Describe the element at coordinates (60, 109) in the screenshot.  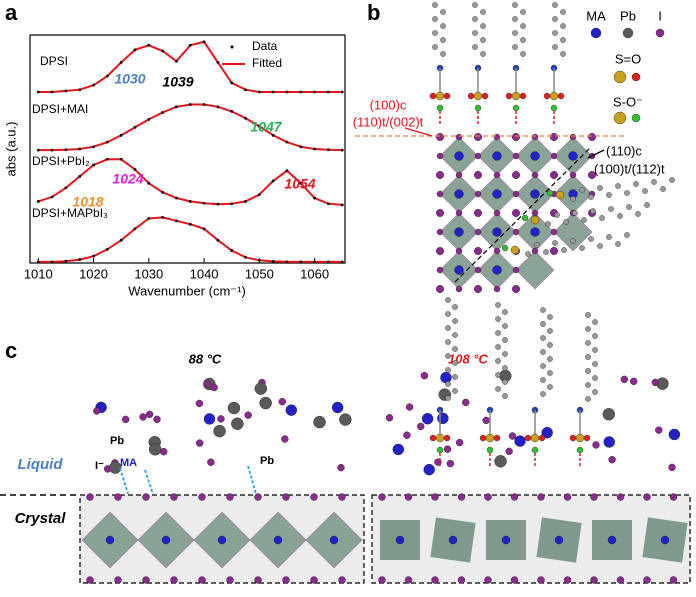
I see `trace-label: DPSI+MAI` at that location.